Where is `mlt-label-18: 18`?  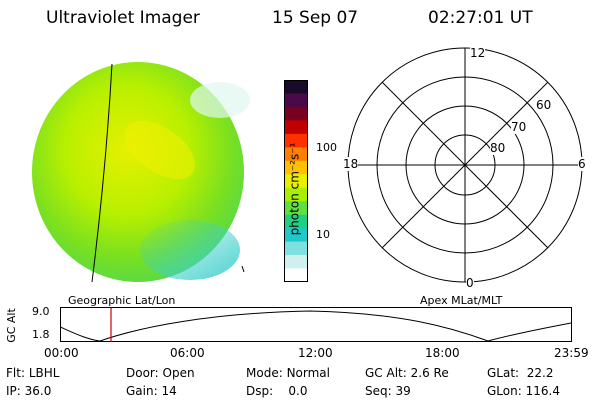 mlt-label-18: 18 is located at coordinates (351, 164).